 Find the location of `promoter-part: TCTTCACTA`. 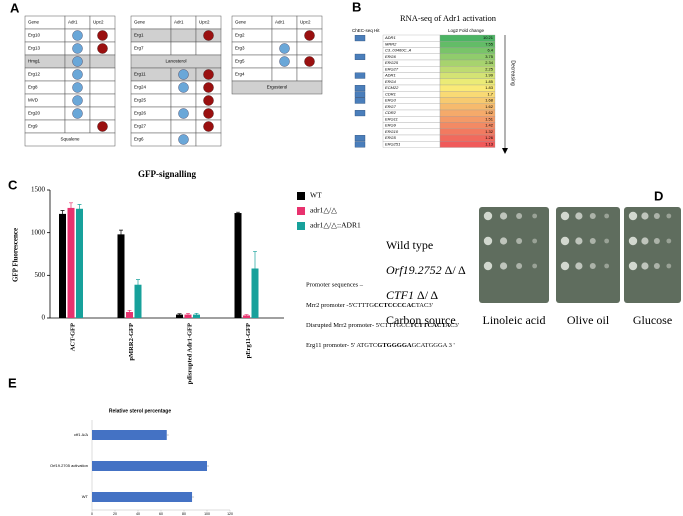

promoter-part: TCTTCACTA is located at coordinates (430, 325).